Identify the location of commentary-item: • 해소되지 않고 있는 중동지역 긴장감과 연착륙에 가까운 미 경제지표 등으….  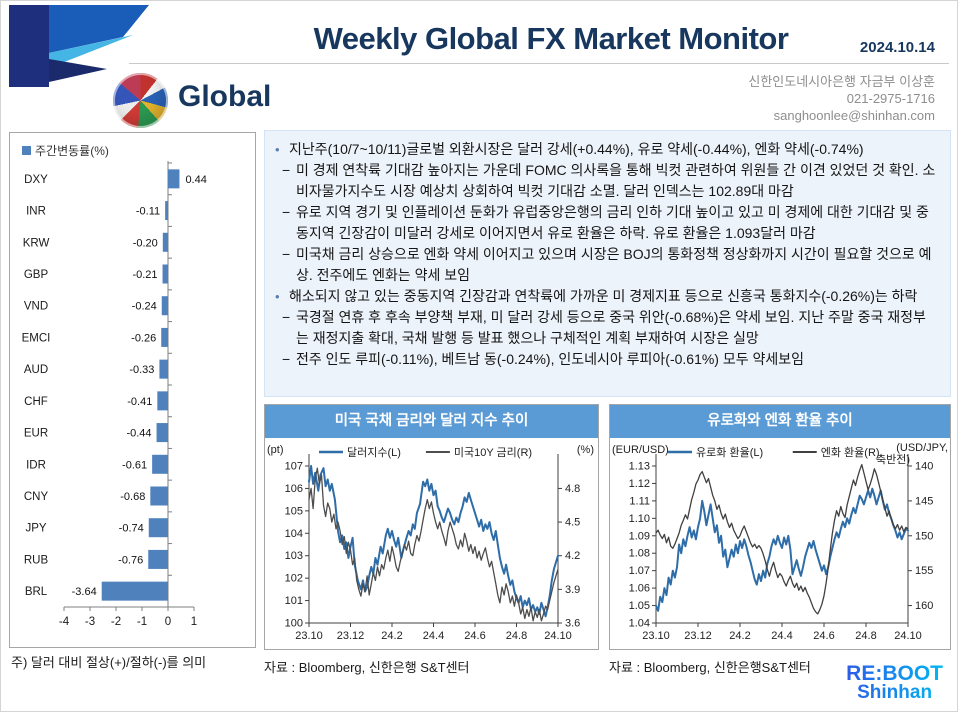
(606, 296).